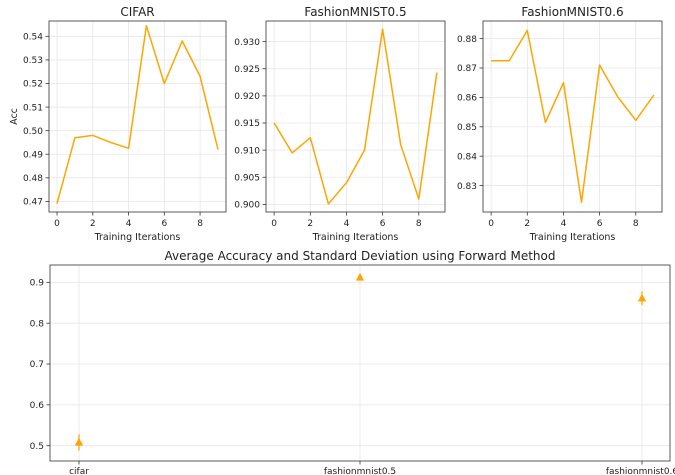 The height and width of the screenshot is (475, 675). What do you see at coordinates (137, 12) in the screenshot?
I see `chart-title: CIFAR` at bounding box center [137, 12].